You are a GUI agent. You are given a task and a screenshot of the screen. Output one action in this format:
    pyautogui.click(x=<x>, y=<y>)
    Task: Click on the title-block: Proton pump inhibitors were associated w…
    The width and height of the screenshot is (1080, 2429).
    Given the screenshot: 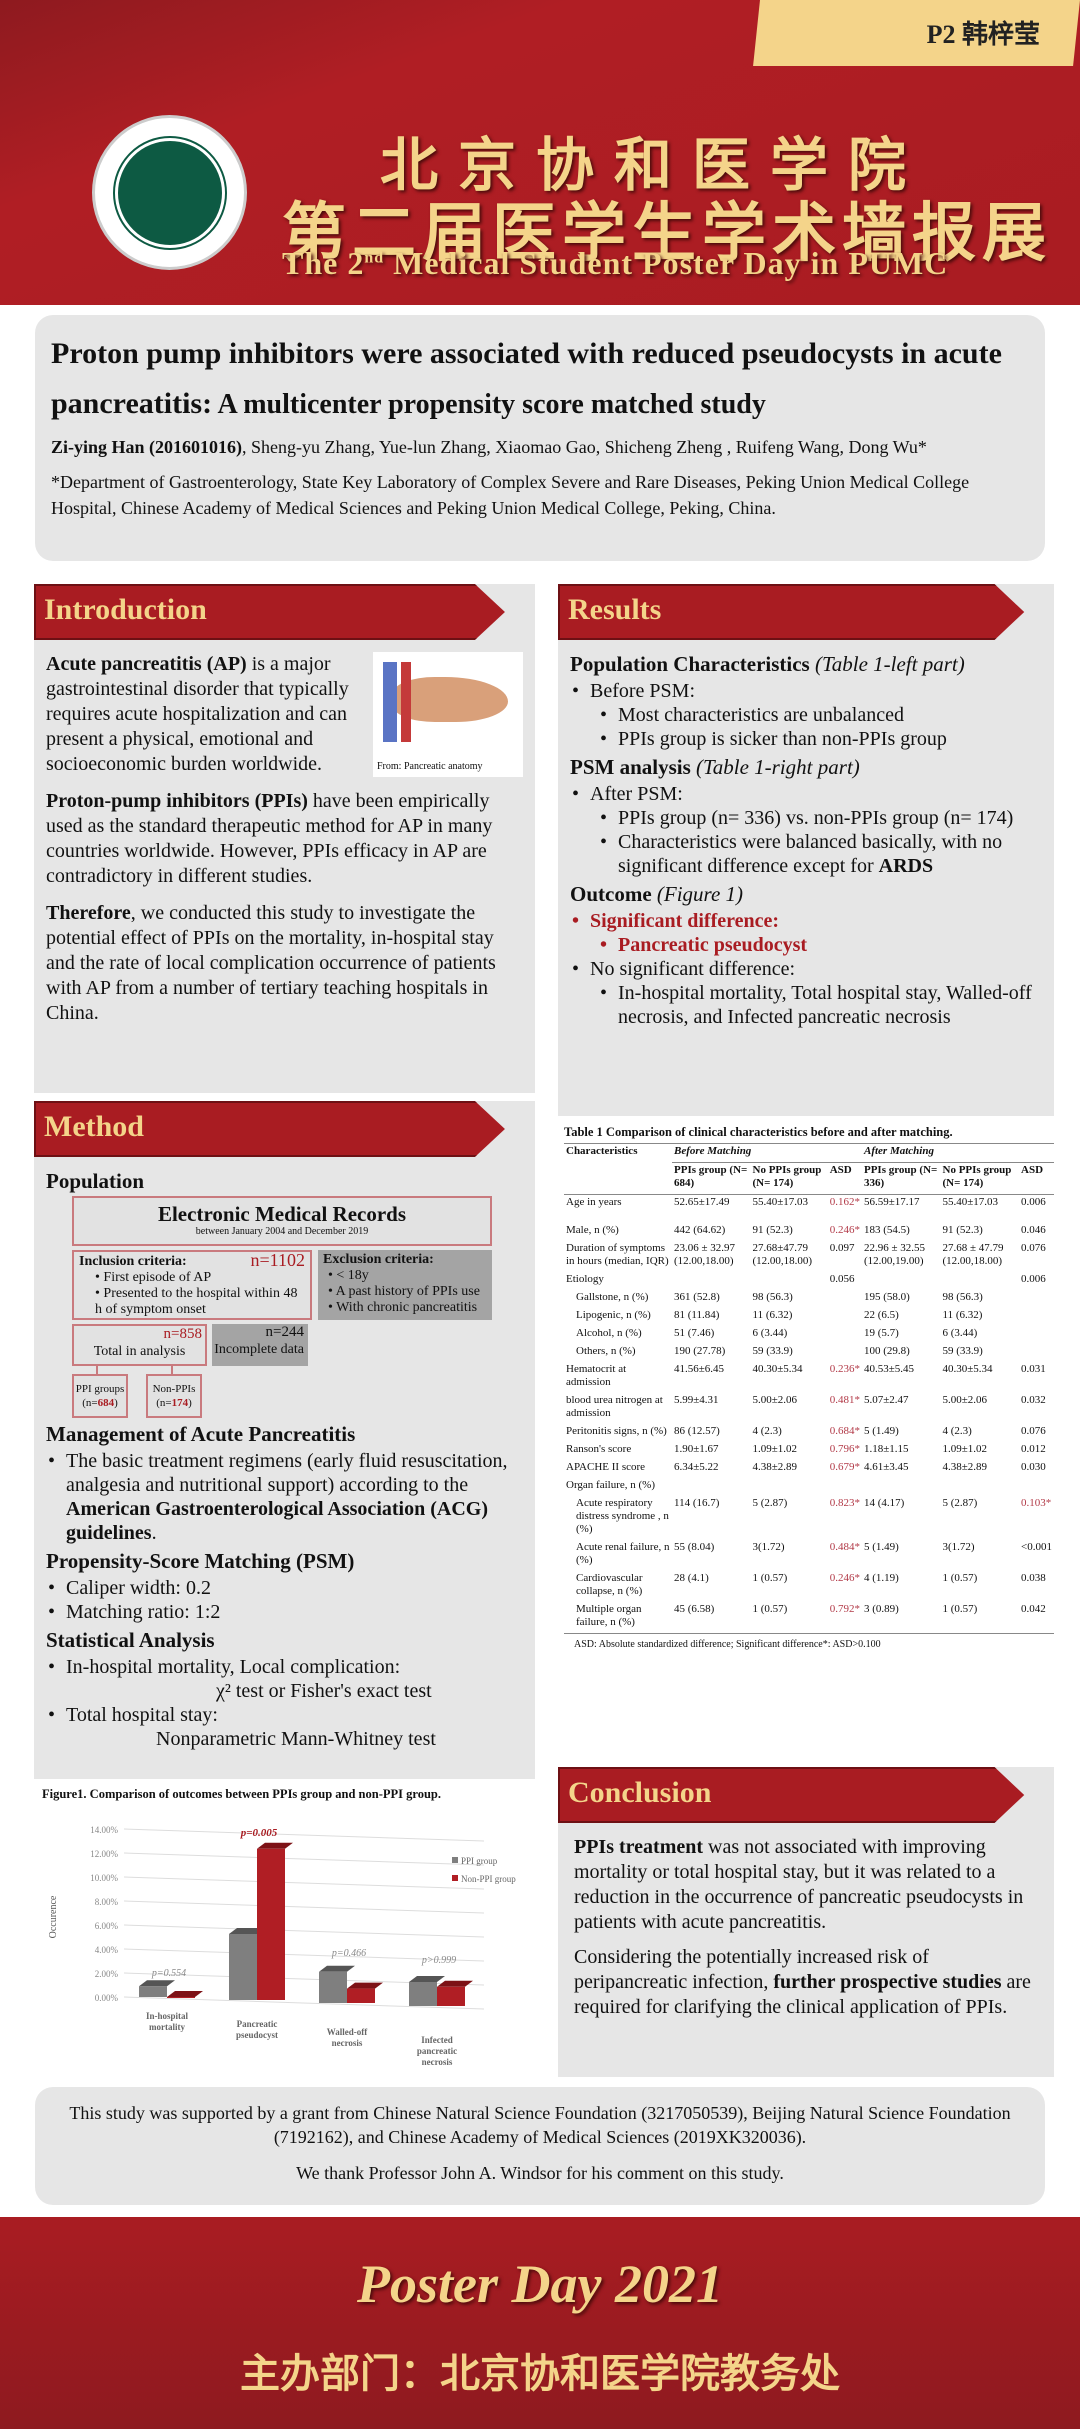 What is the action you would take?
    pyautogui.click(x=540, y=438)
    